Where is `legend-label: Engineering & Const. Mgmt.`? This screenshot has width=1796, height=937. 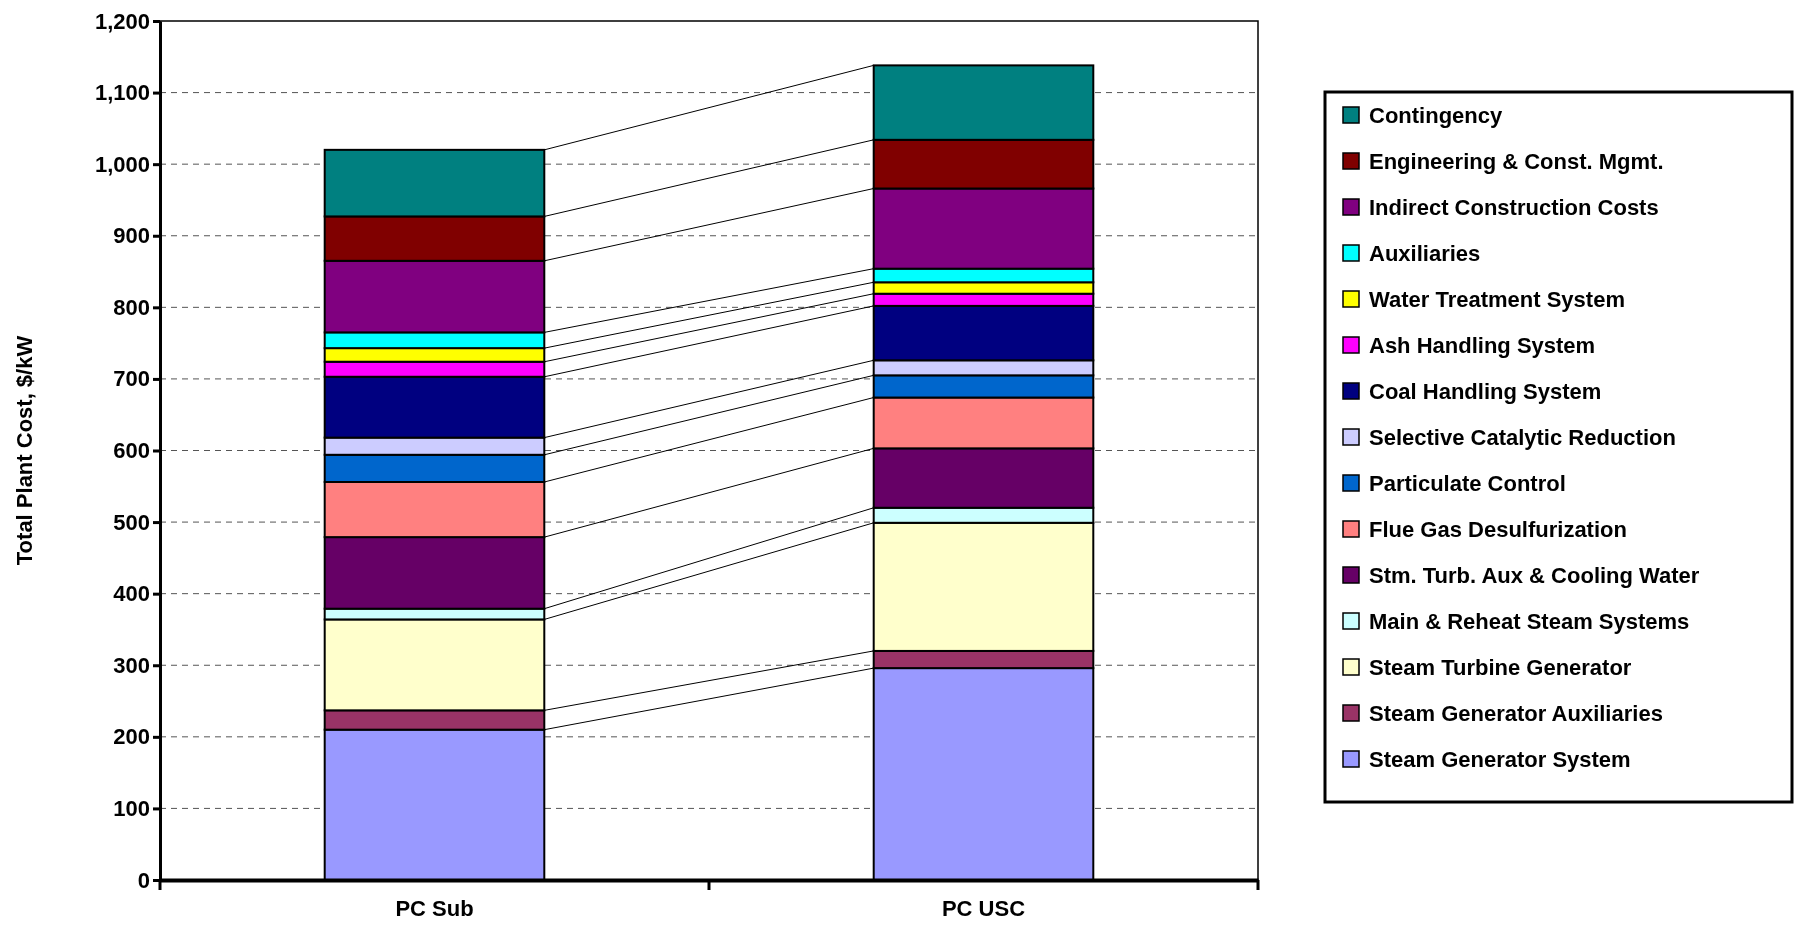
legend-label: Engineering & Const. Mgmt. is located at coordinates (1516, 161).